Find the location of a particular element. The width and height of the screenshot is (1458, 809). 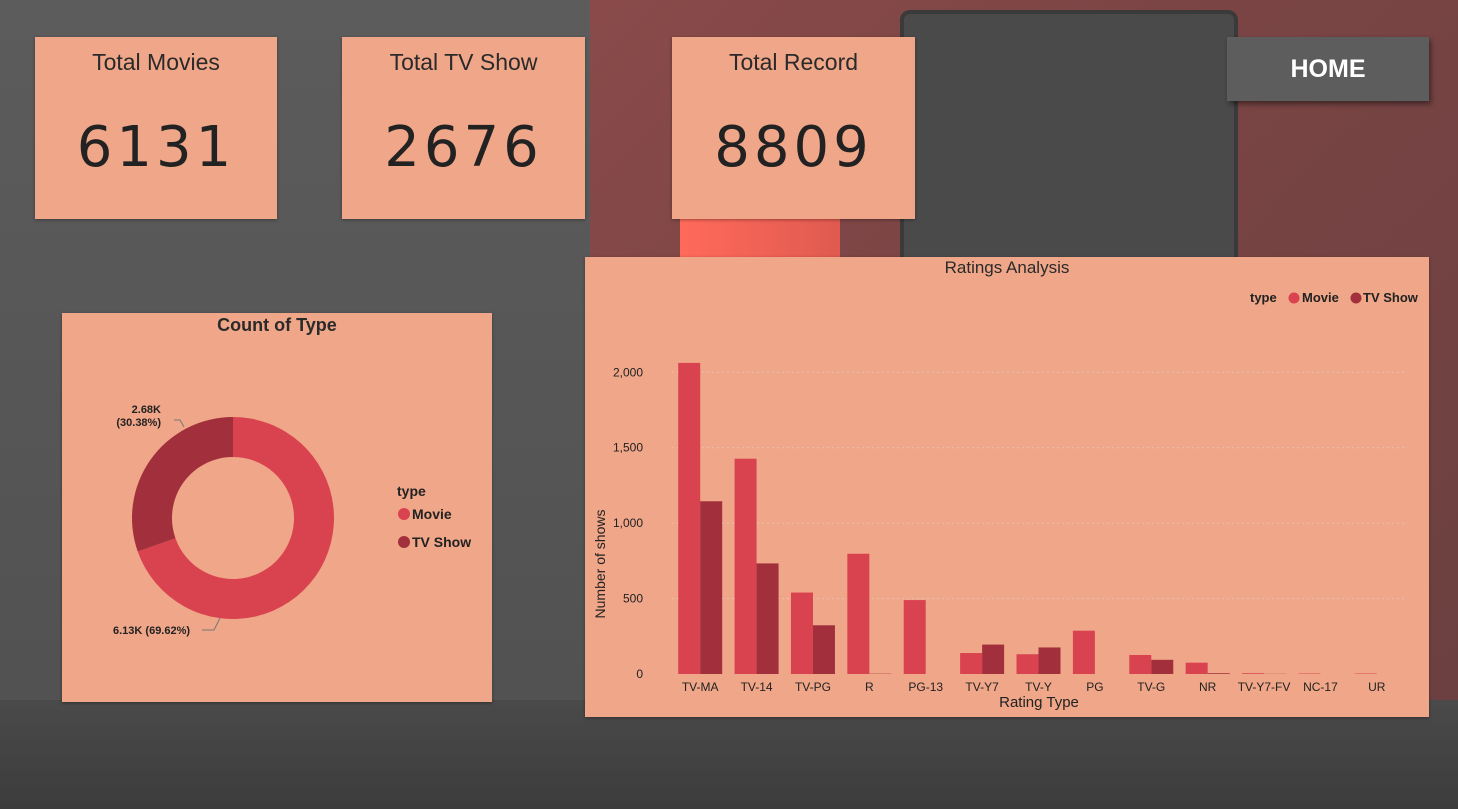

bar-tv-show-tv-g is located at coordinates (1162, 666).